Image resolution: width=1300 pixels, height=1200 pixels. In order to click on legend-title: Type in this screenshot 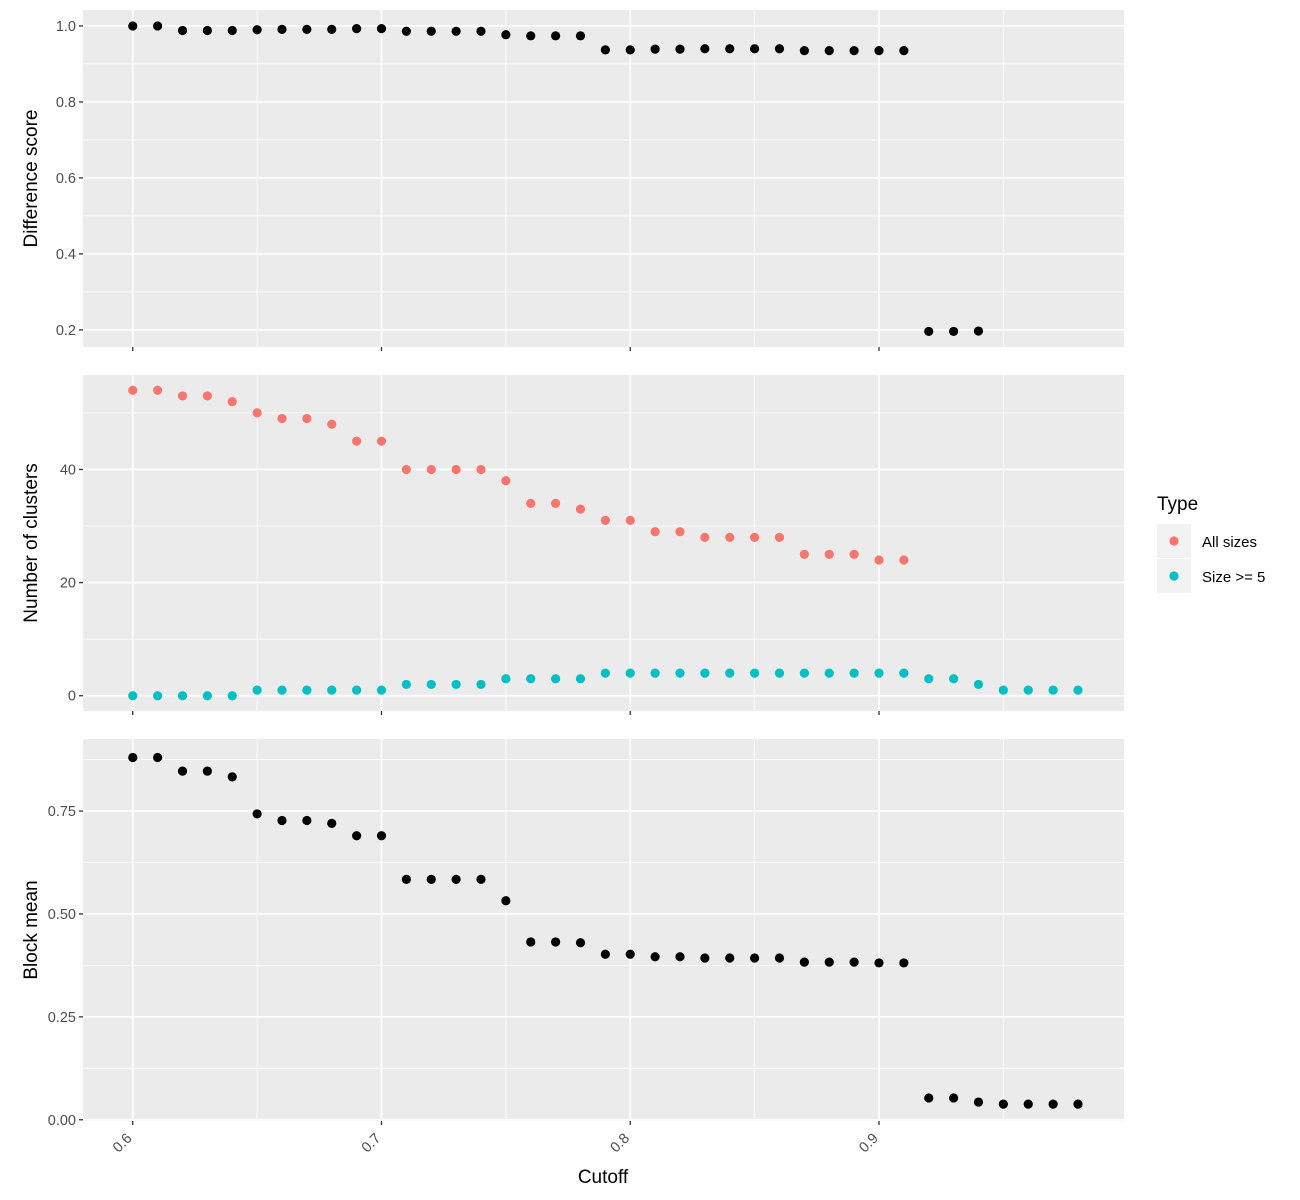, I will do `click(1177, 504)`.